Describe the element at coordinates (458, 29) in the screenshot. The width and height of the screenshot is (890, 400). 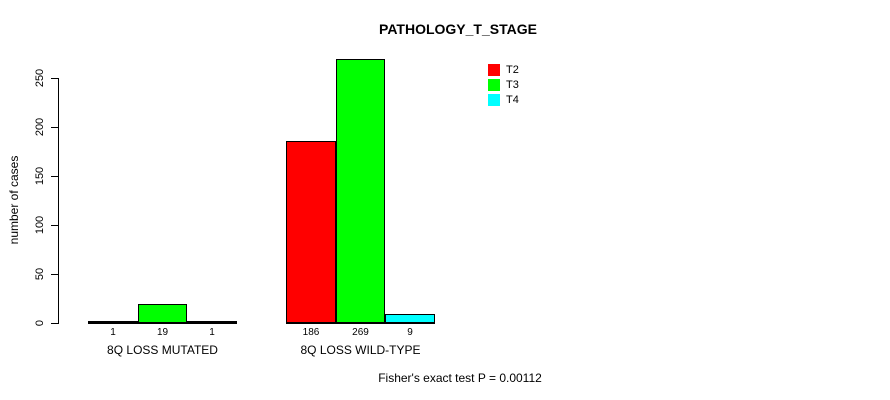
I see `chart-title: PATHOLOGY_T_STAGE` at that location.